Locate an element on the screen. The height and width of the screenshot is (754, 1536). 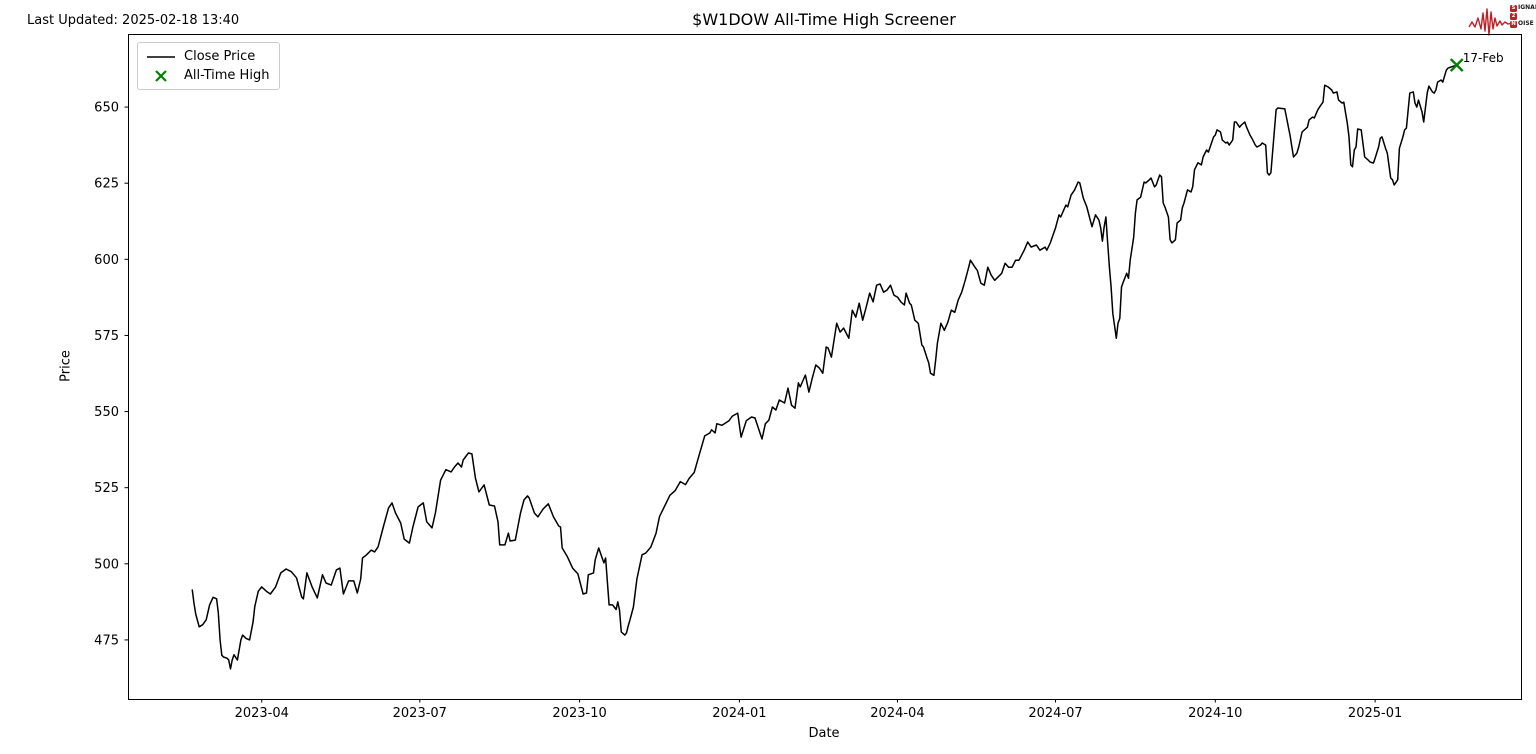
x-tick-label: 2024-04 is located at coordinates (897, 713).